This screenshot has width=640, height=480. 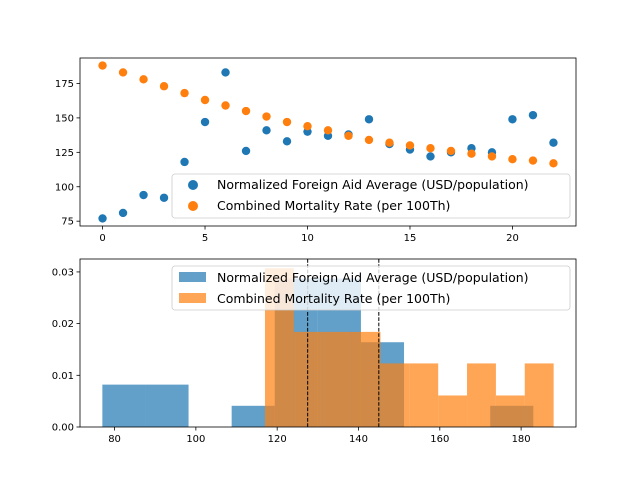 What do you see at coordinates (67, 222) in the screenshot?
I see `scatter-ytick-label-75: 75` at bounding box center [67, 222].